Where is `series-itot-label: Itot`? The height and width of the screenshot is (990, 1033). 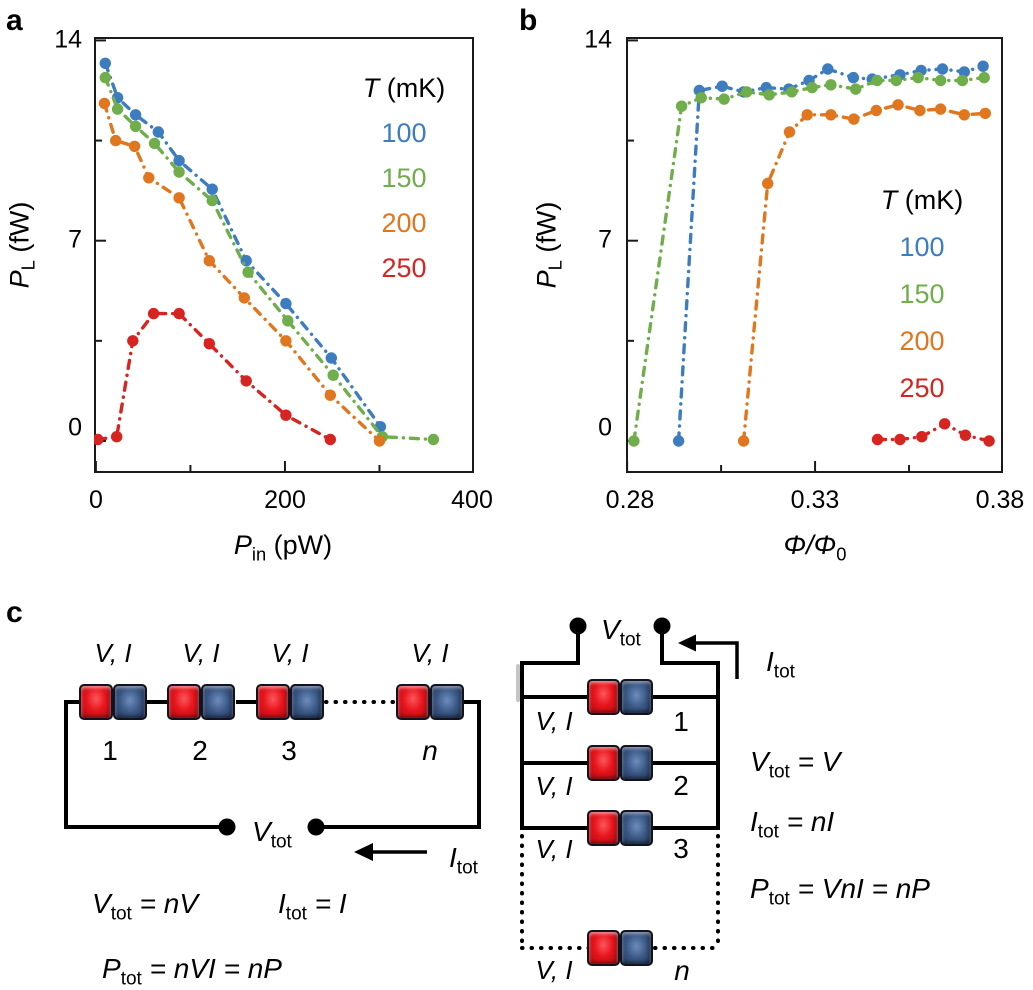 series-itot-label: Itot is located at coordinates (463, 860).